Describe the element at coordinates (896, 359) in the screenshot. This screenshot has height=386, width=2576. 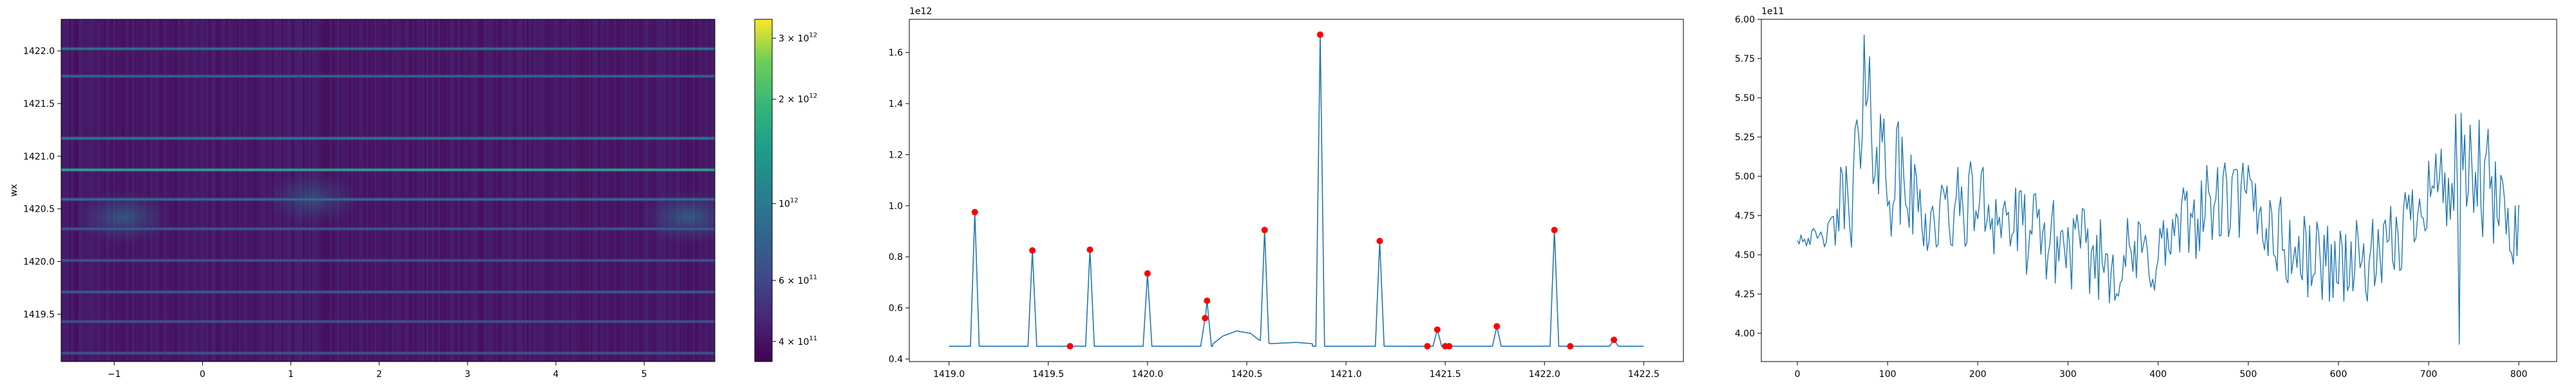
I see `peaks-y-tick-label: 0.4` at that location.